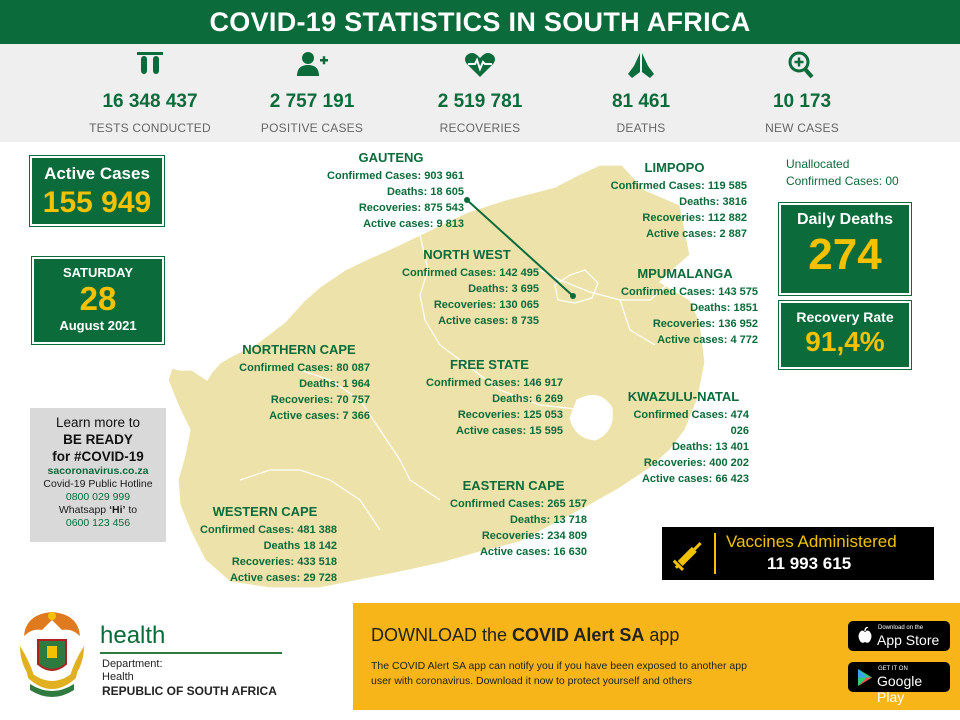 The width and height of the screenshot is (960, 720). I want to click on google-play-small: GET IT ON, so click(893, 669).